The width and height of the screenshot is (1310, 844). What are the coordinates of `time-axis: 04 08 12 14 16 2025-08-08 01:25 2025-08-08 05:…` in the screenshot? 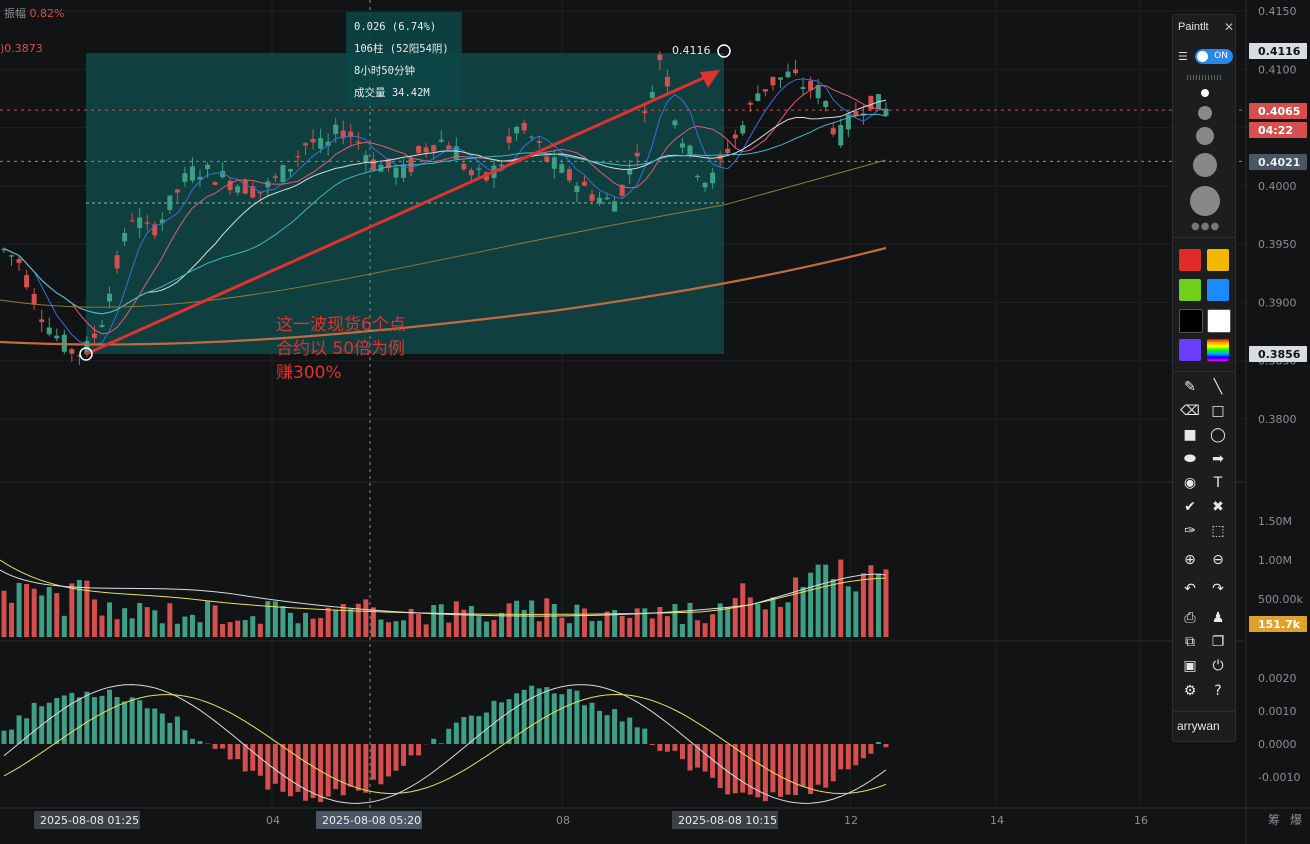 It's located at (591, 820).